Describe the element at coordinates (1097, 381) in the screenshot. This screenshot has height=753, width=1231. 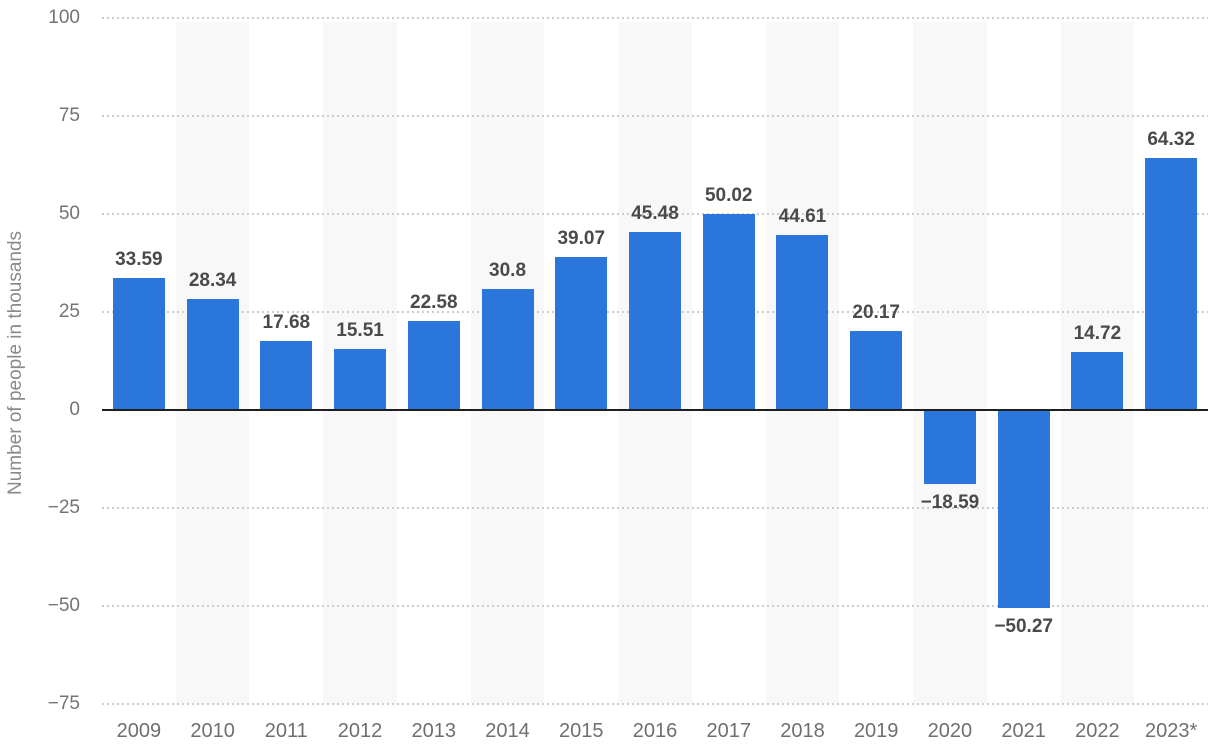
I see `bar-2022` at that location.